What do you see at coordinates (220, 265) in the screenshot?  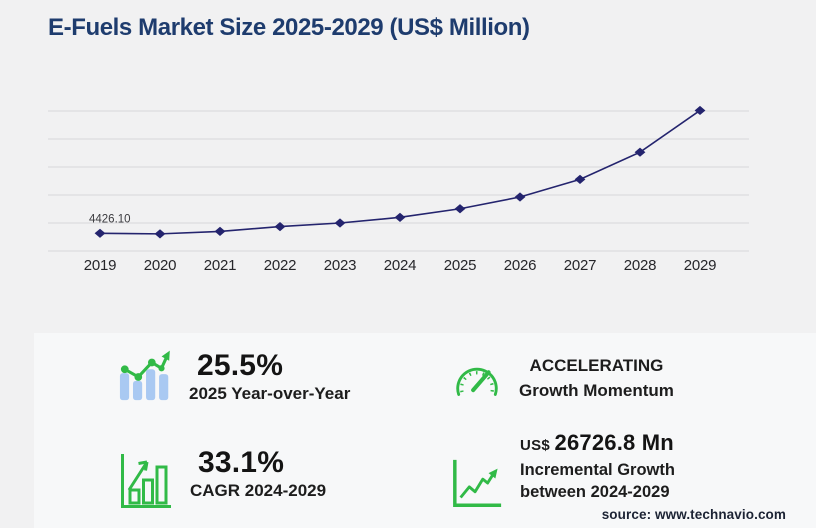 I see `x-axis-label: 2021` at bounding box center [220, 265].